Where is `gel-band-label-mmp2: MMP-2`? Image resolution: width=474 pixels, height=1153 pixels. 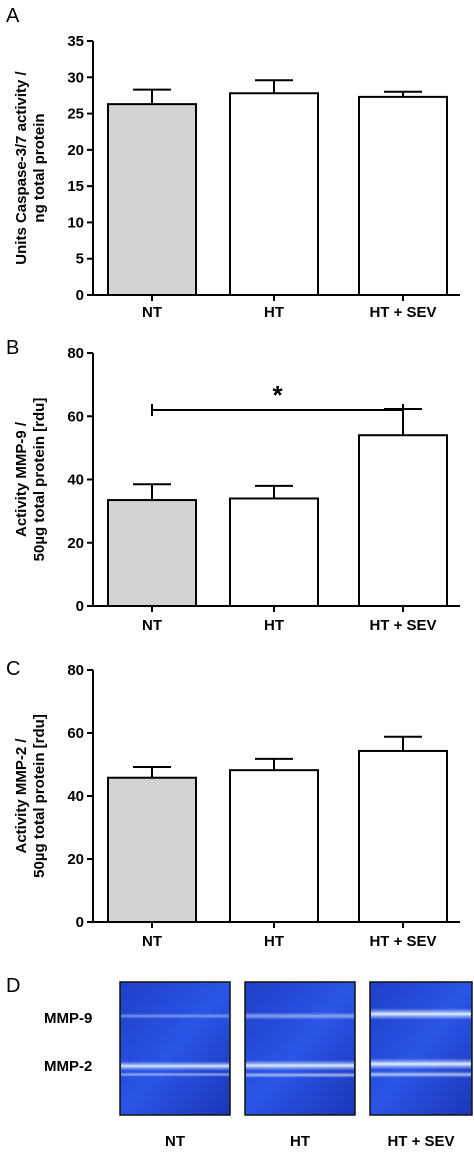 gel-band-label-mmp2: MMP-2 is located at coordinates (68, 1066).